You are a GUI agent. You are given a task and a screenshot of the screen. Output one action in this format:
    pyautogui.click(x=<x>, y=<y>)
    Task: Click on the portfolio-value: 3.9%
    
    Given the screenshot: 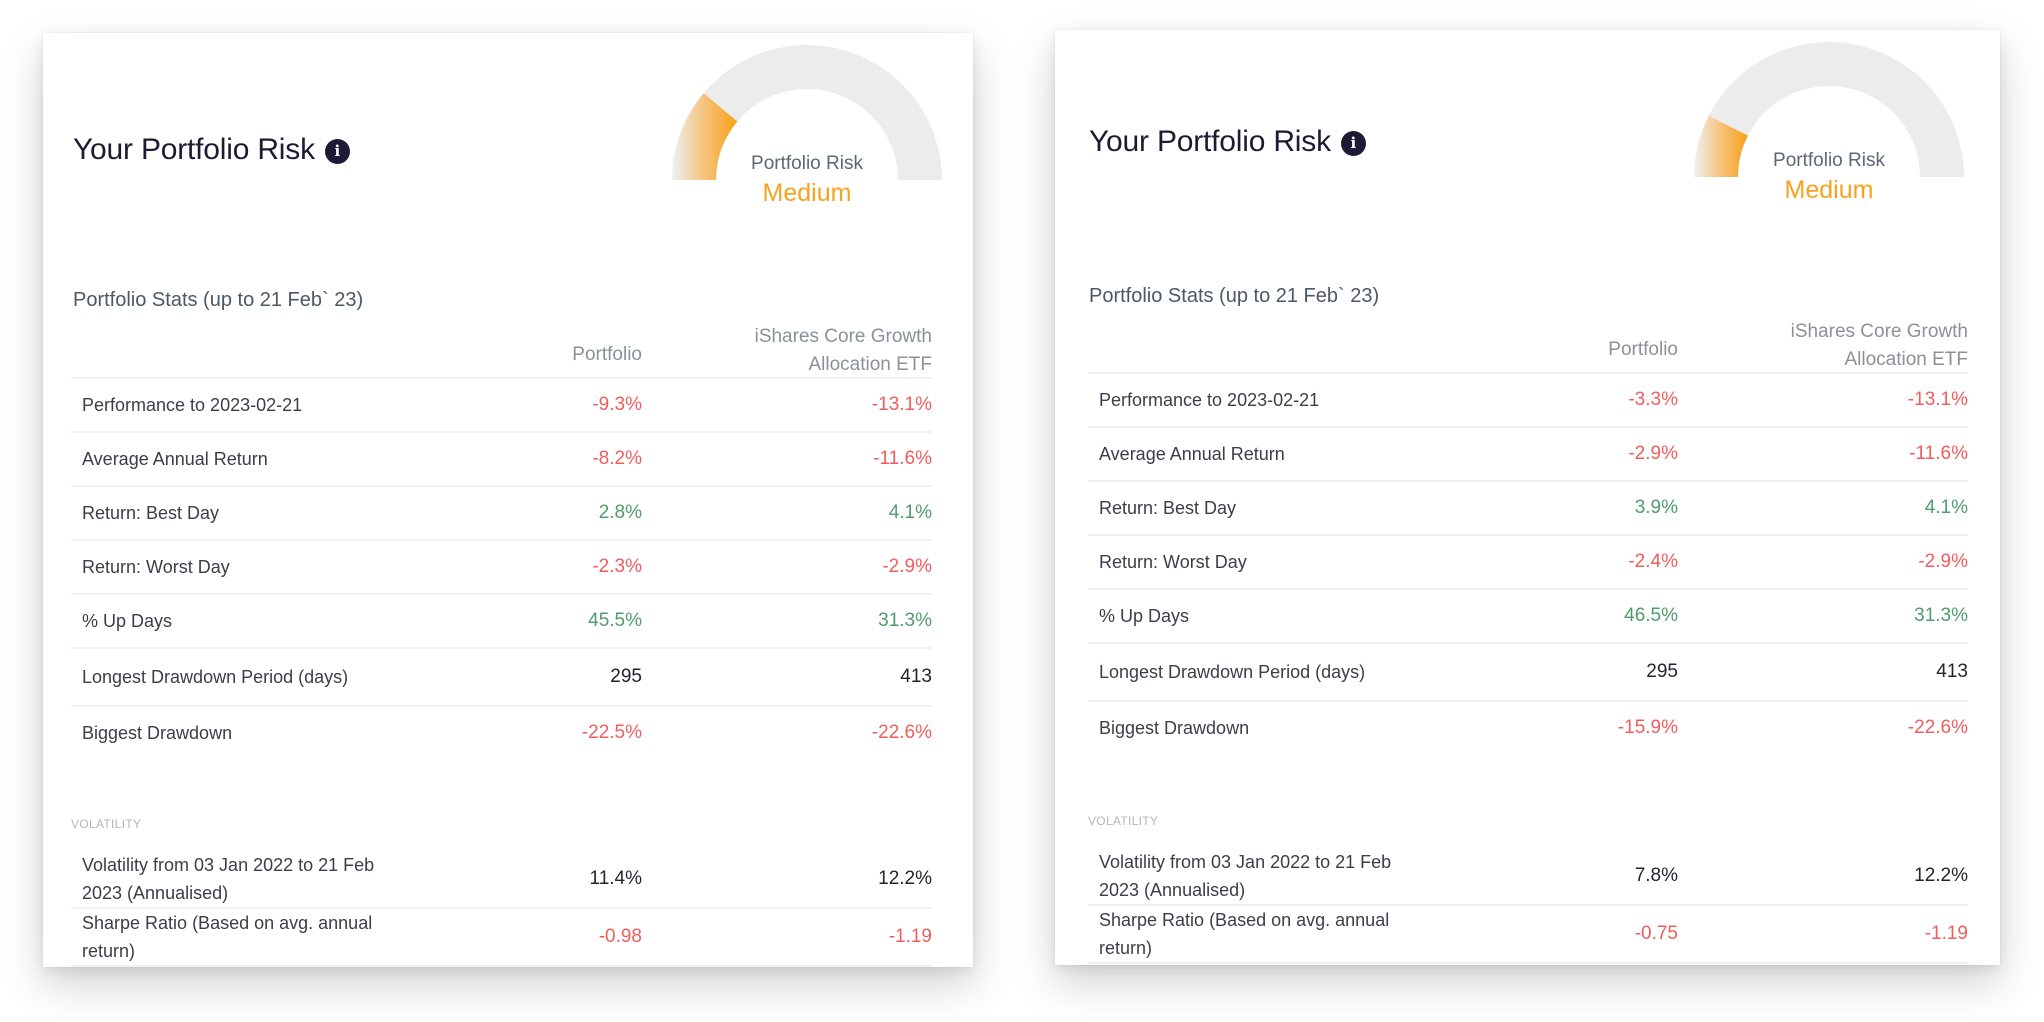 What is the action you would take?
    pyautogui.click(x=1656, y=507)
    